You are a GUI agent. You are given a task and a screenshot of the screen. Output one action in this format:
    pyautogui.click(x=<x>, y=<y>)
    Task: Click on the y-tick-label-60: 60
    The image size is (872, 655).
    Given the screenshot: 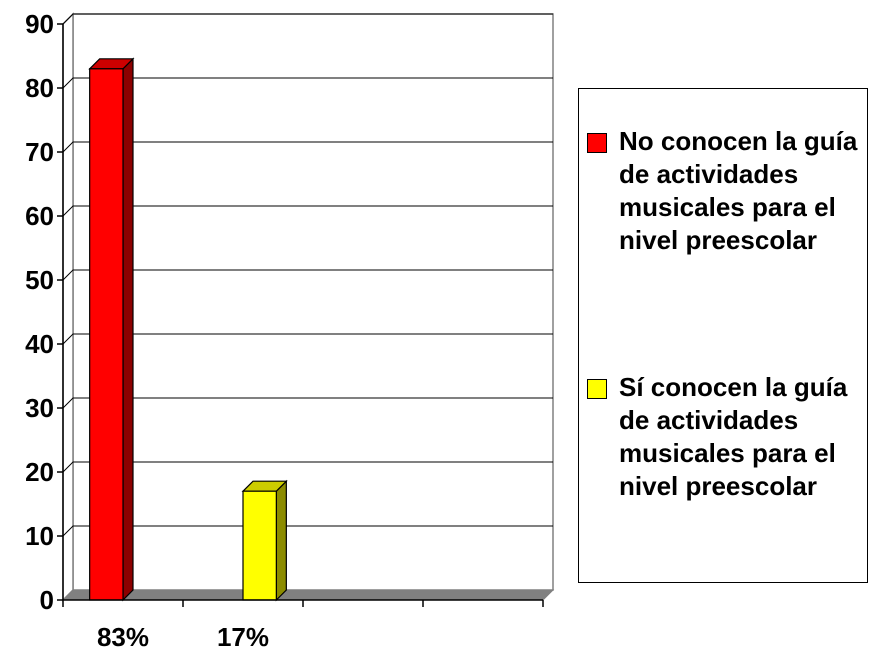 What is the action you would take?
    pyautogui.click(x=39, y=216)
    